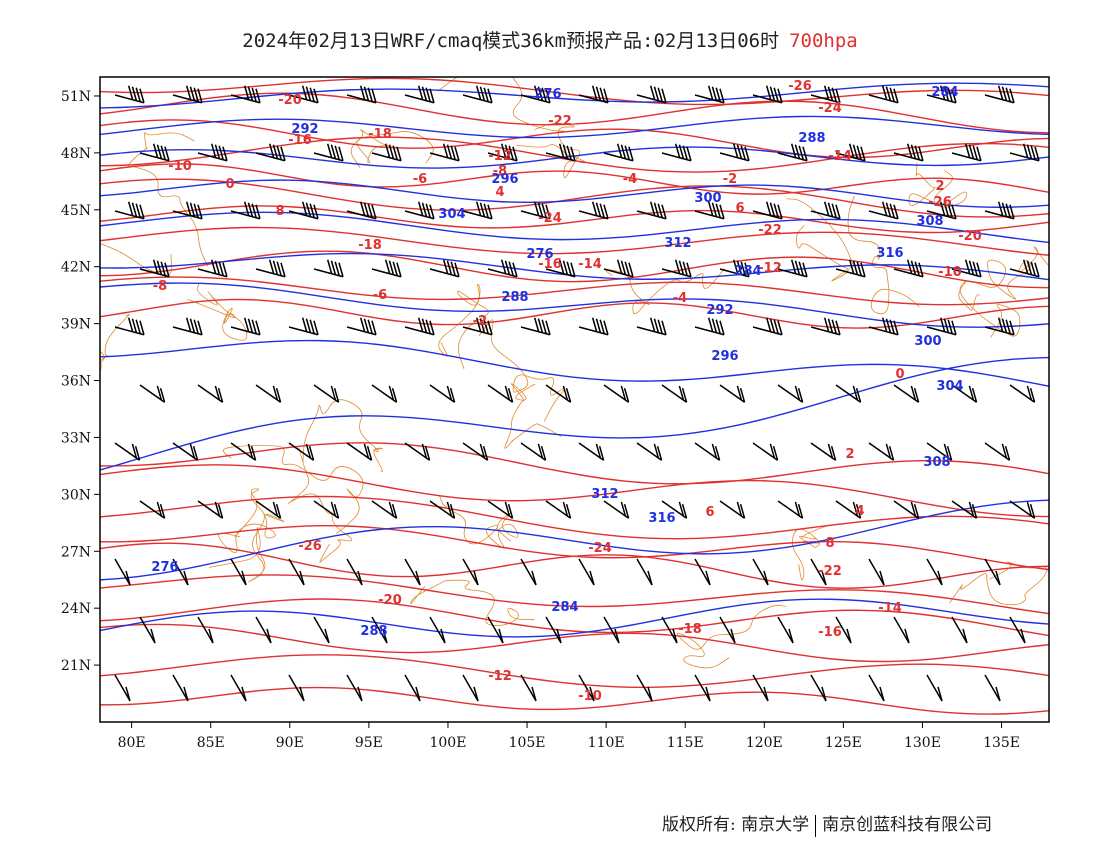  What do you see at coordinates (76, 438) in the screenshot?
I see `lat-tick-label: 33N` at bounding box center [76, 438].